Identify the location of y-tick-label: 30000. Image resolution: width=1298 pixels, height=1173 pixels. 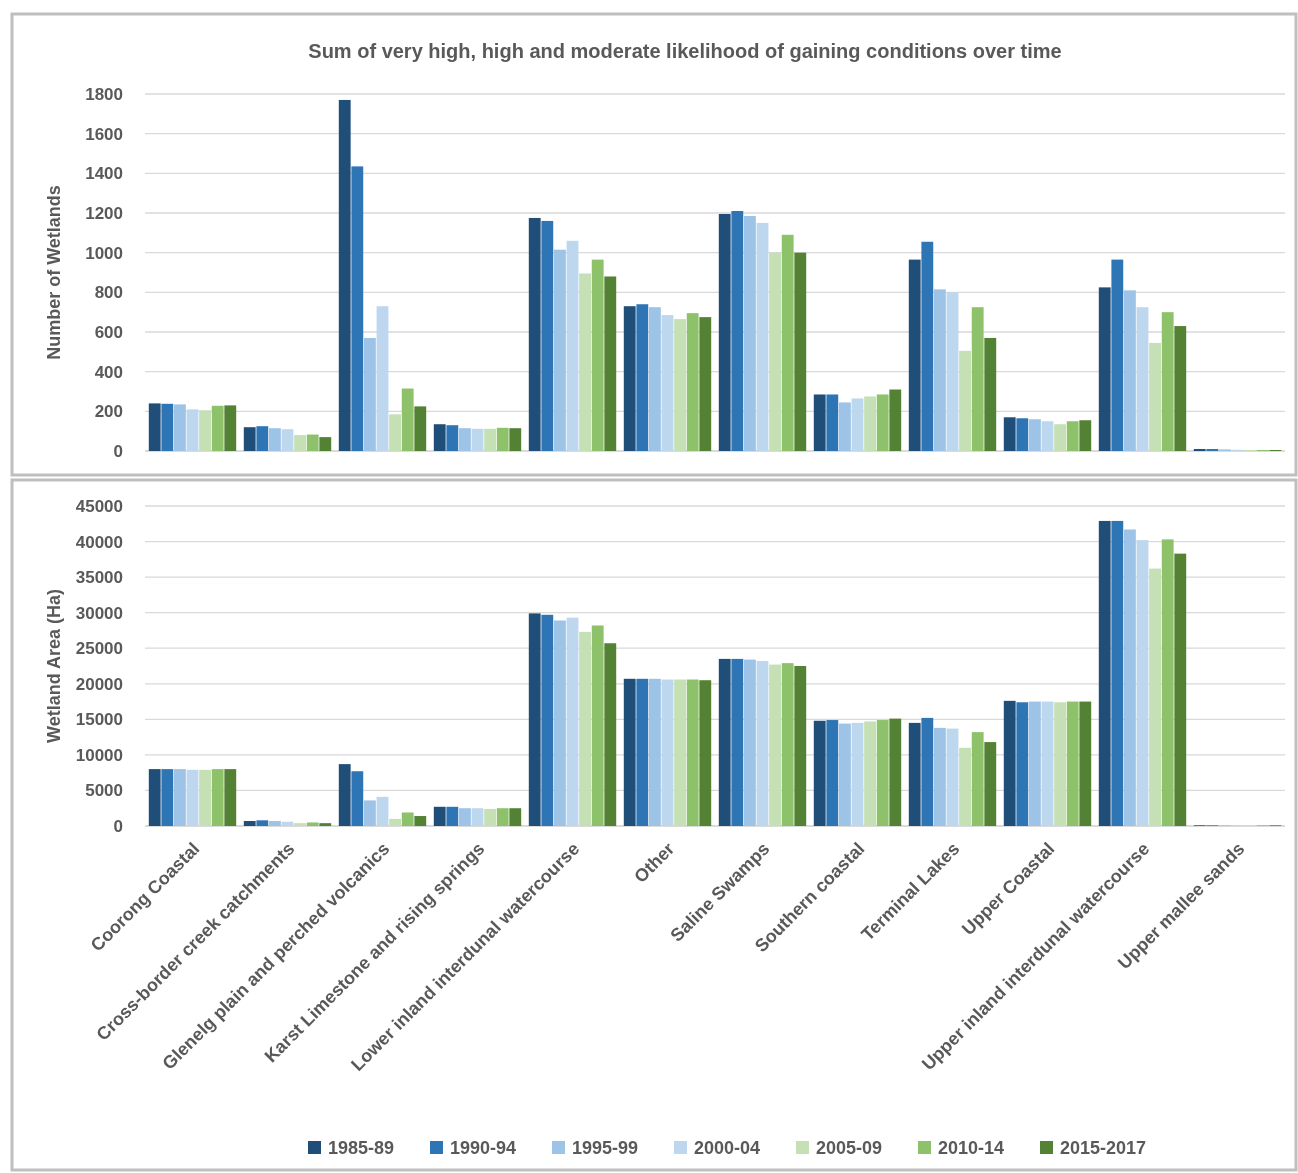
(99, 613).